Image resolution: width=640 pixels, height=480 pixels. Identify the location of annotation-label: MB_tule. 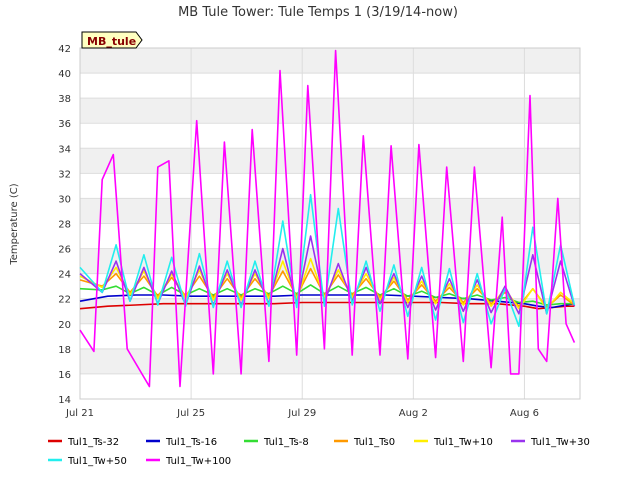
(111, 41).